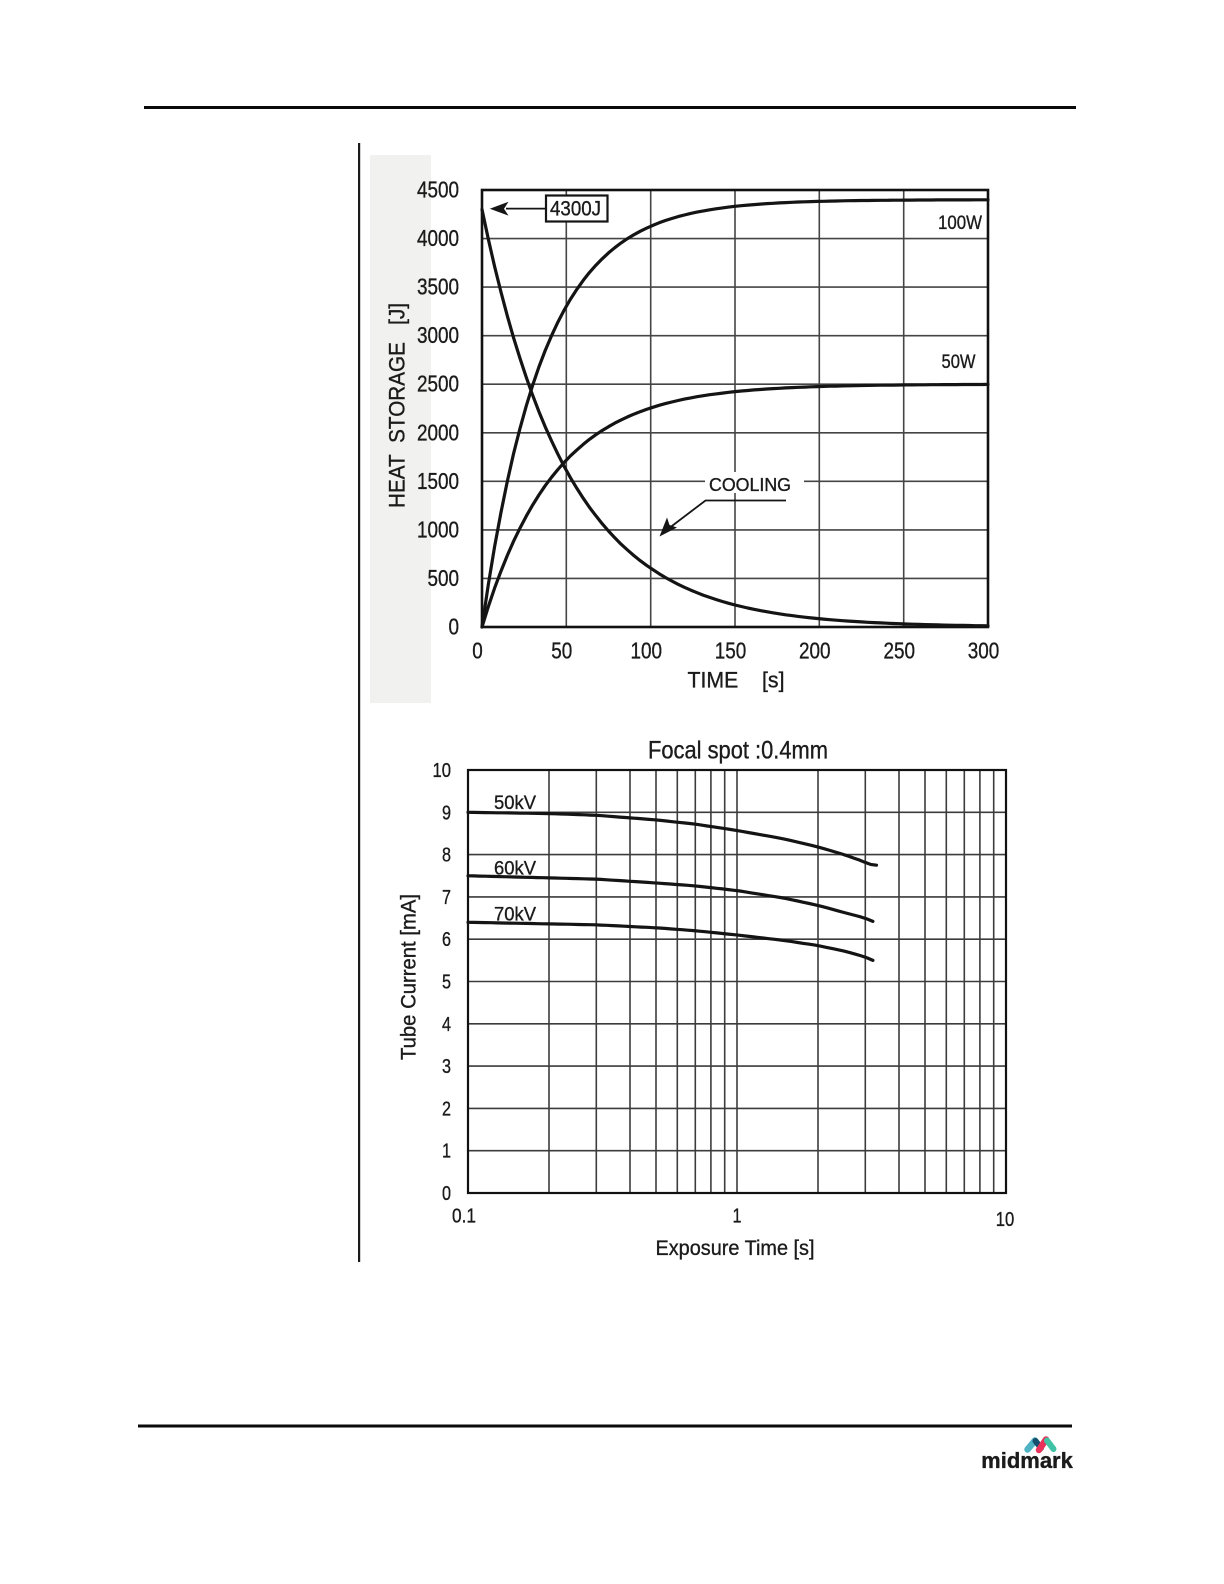  What do you see at coordinates (438, 190) in the screenshot?
I see `svg-text: 4500` at bounding box center [438, 190].